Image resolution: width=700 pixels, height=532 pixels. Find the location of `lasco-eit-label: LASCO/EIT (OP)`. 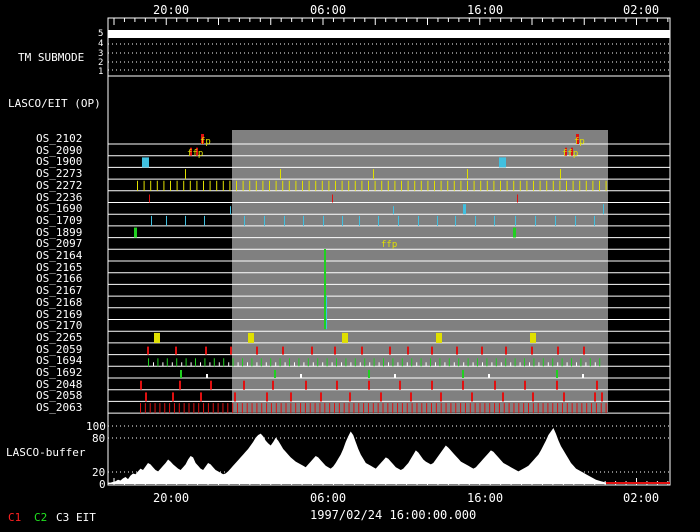

lasco-eit-label: LASCO/EIT (OP) is located at coordinates (54, 103).